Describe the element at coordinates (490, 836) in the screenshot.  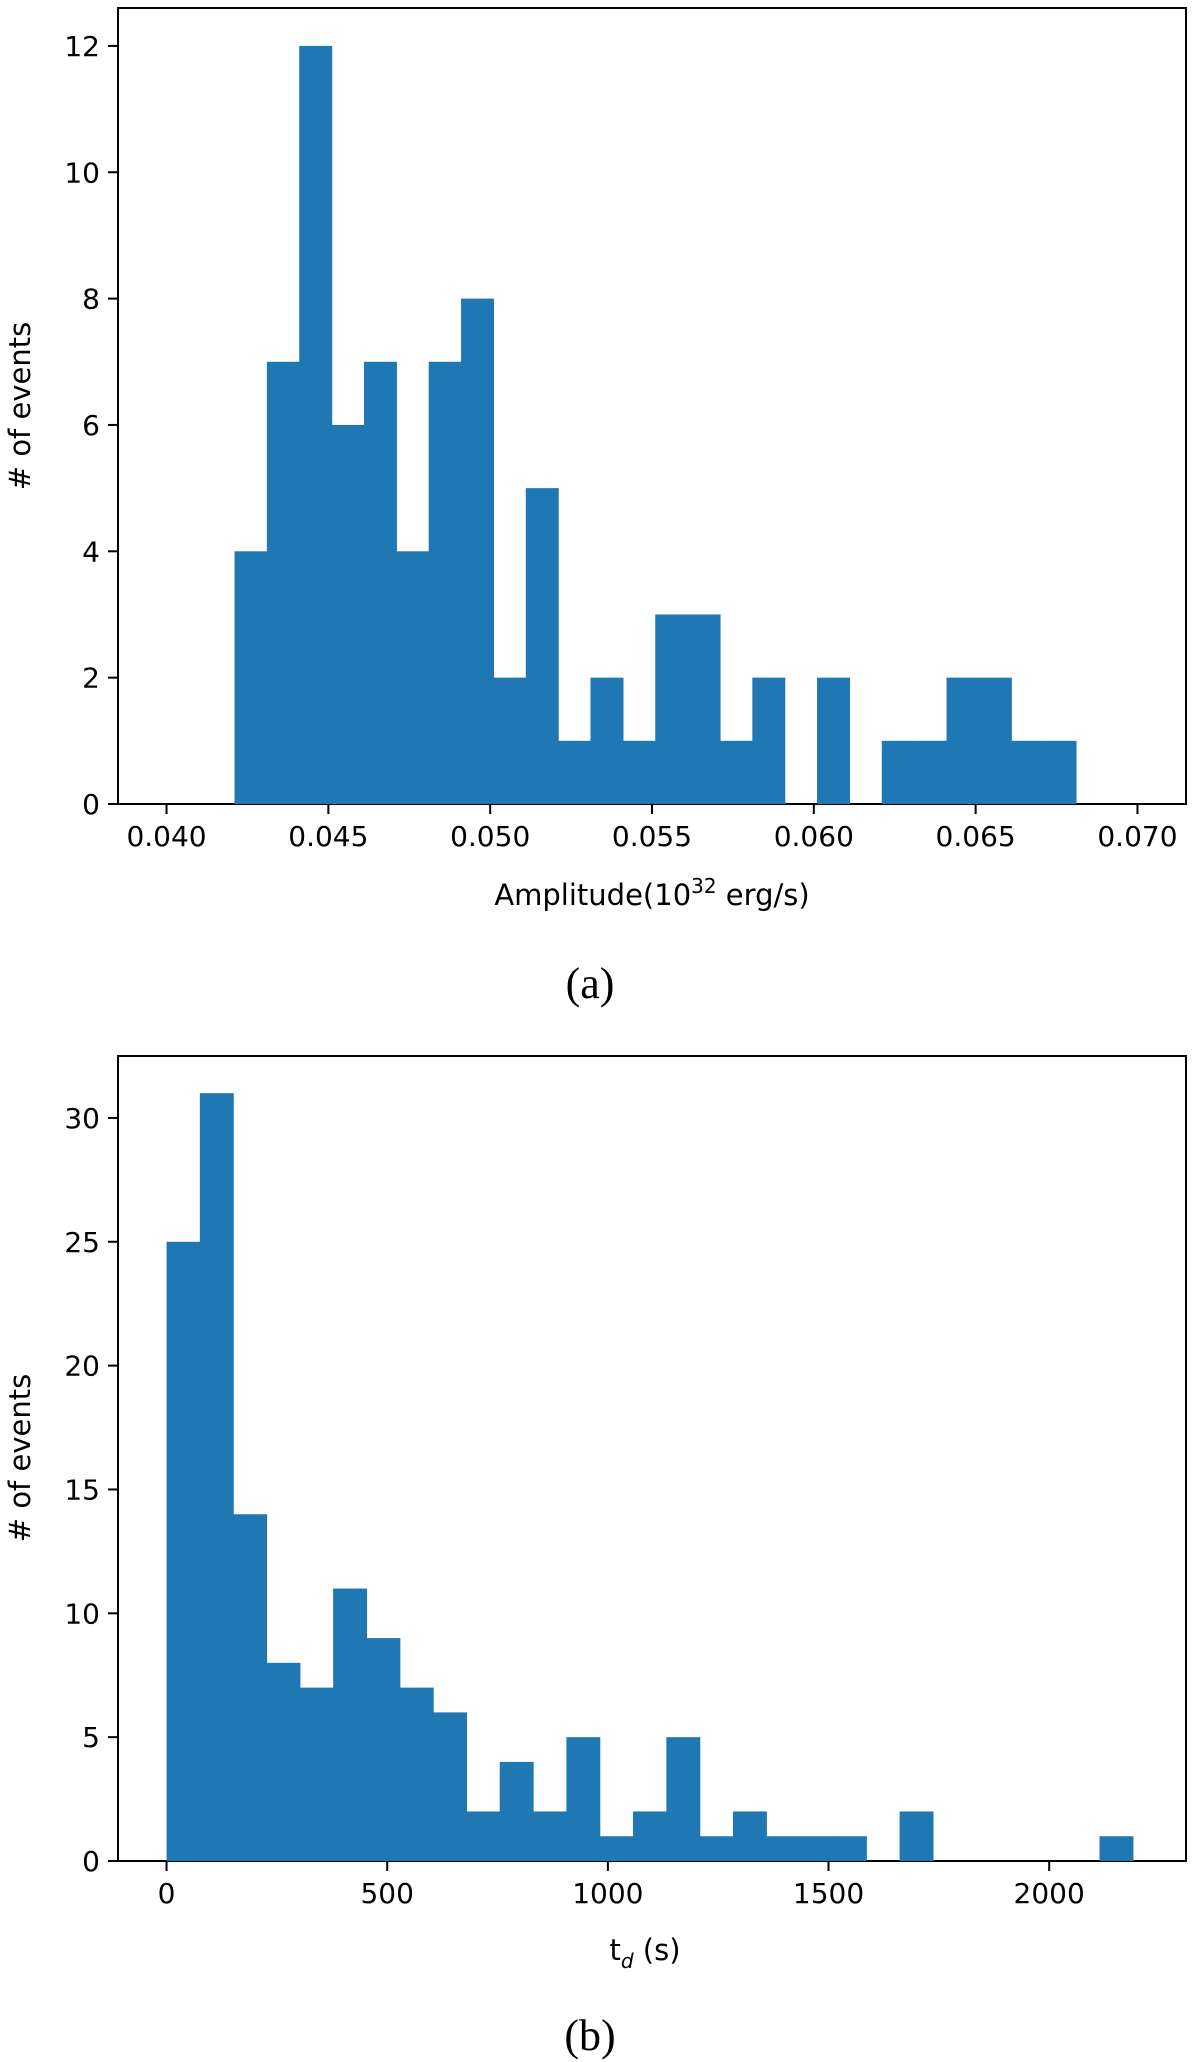
I see `x-tick-label: 0.050` at that location.